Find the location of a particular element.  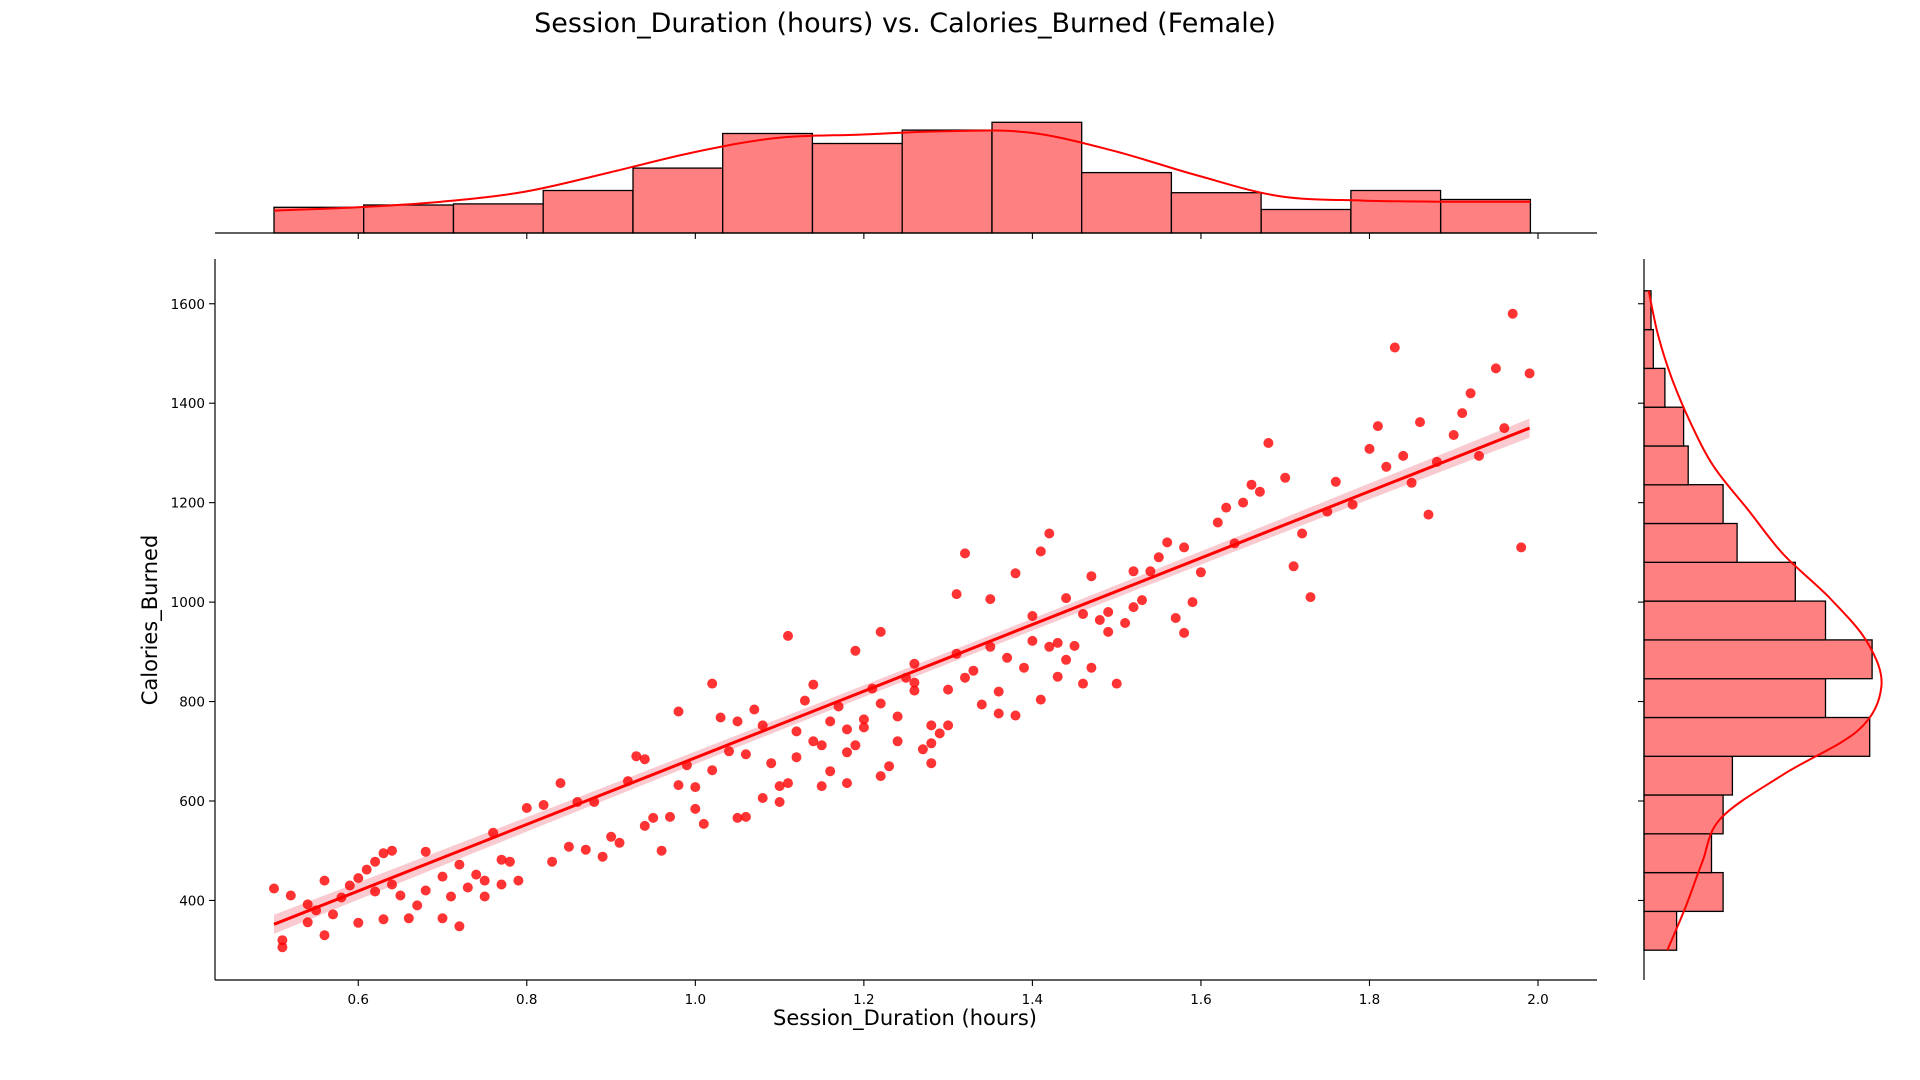

y-tick-label: 1200 is located at coordinates (188, 504).